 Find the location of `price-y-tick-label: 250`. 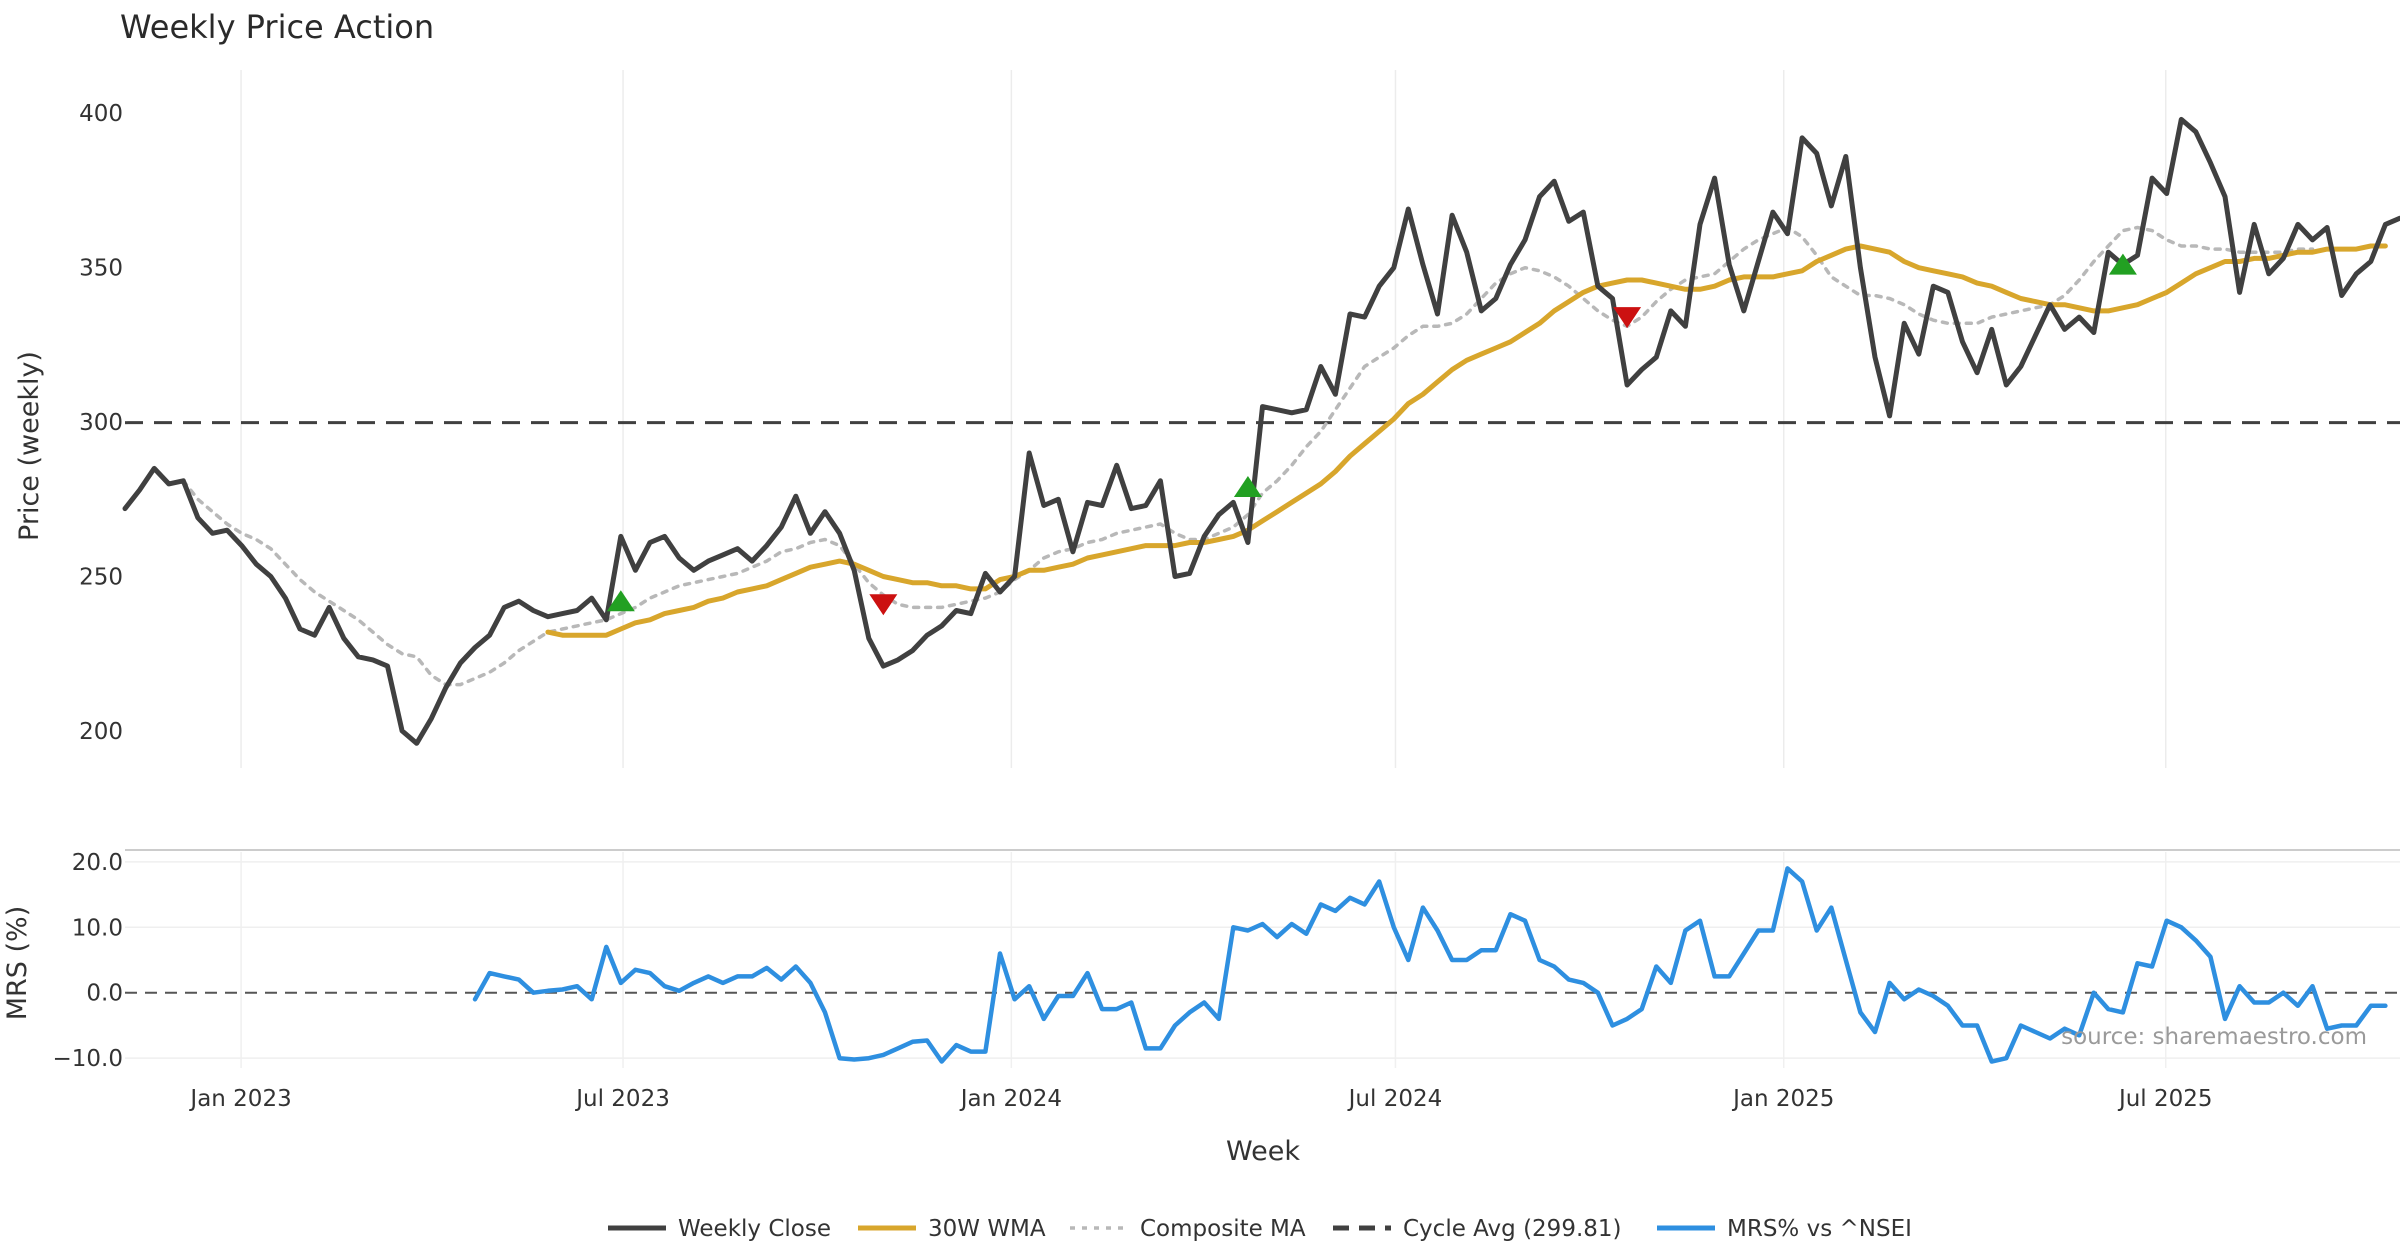

price-y-tick-label: 250 is located at coordinates (101, 578).